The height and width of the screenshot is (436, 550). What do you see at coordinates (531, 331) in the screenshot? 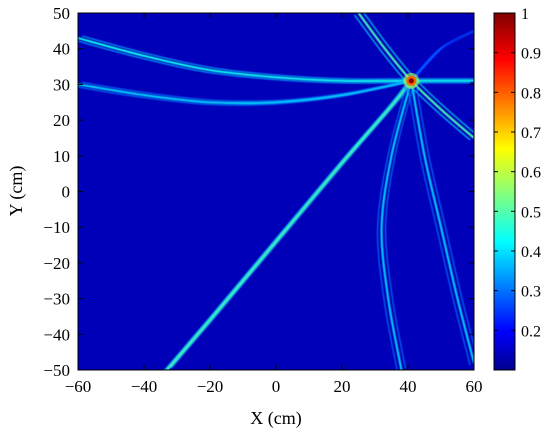
I see `colorbar-tick-label: 0.2` at bounding box center [531, 331].